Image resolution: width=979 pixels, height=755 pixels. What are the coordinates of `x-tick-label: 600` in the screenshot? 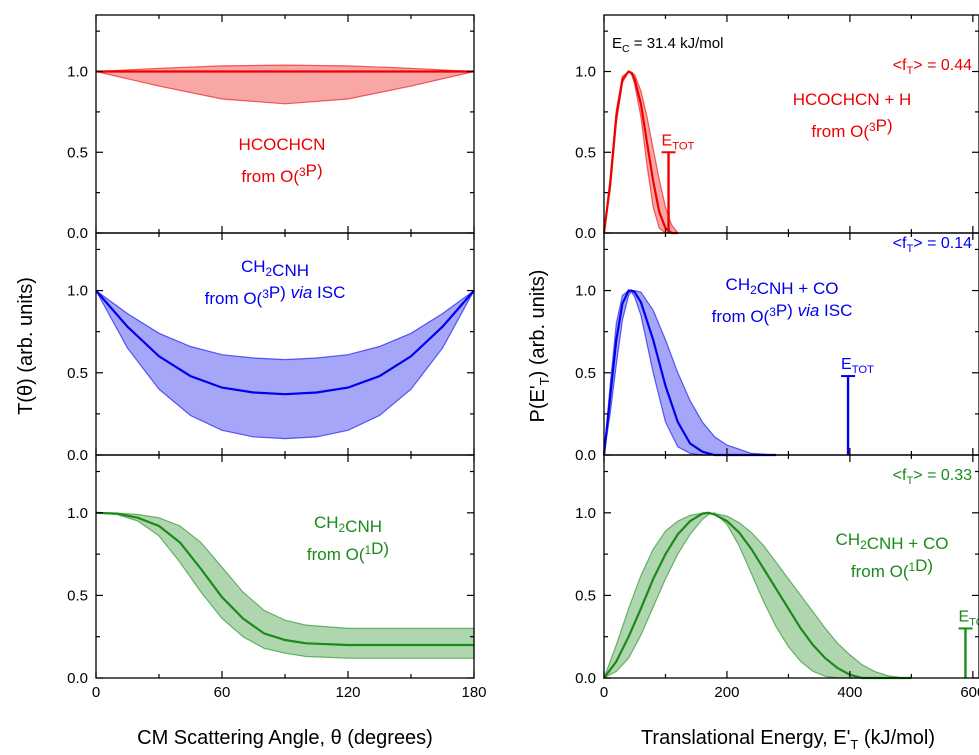 It's located at (969, 692).